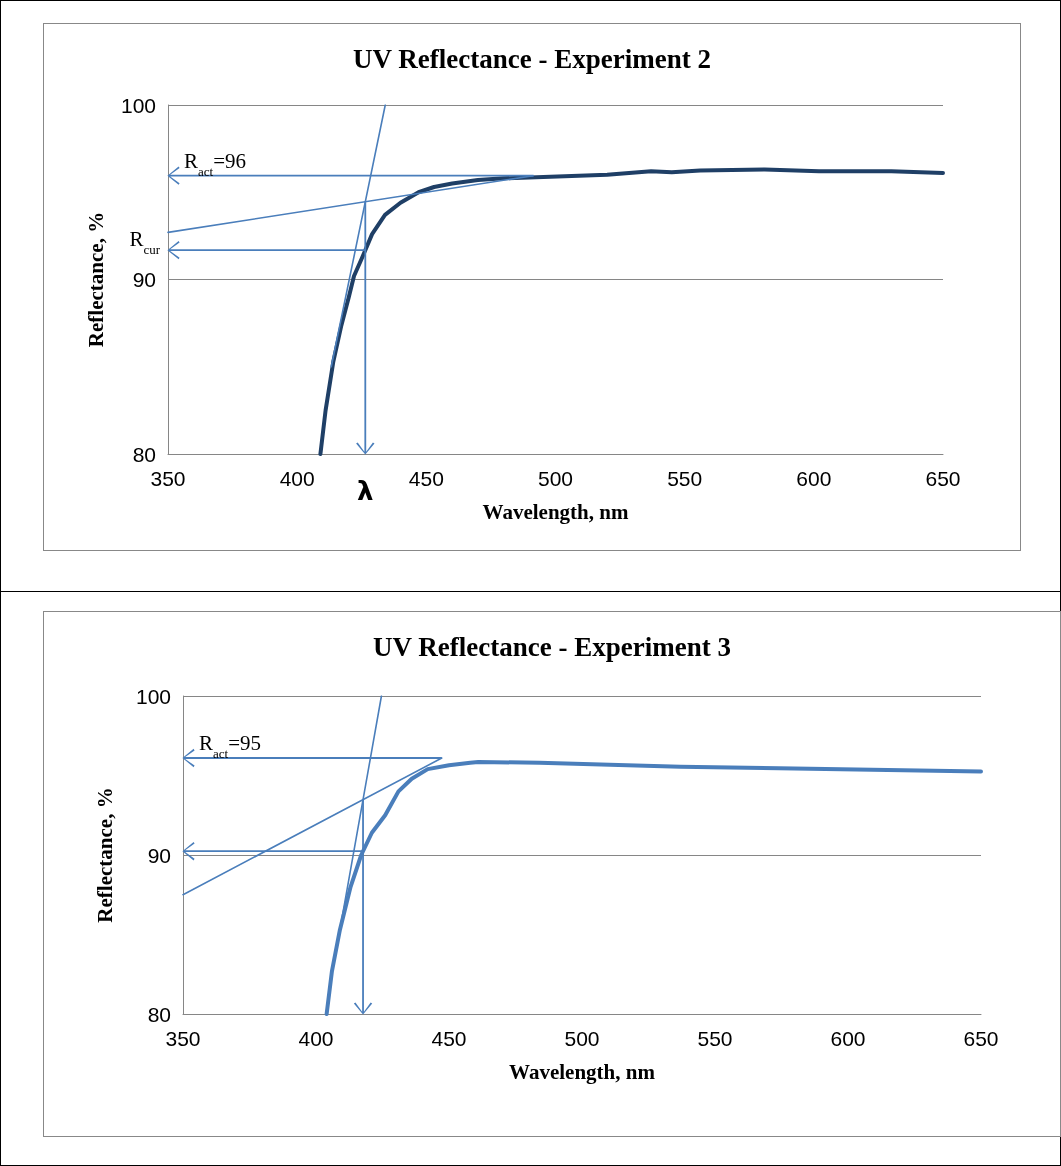 Image resolution: width=1061 pixels, height=1166 pixels. What do you see at coordinates (365, 491) in the screenshot?
I see `text: λ` at bounding box center [365, 491].